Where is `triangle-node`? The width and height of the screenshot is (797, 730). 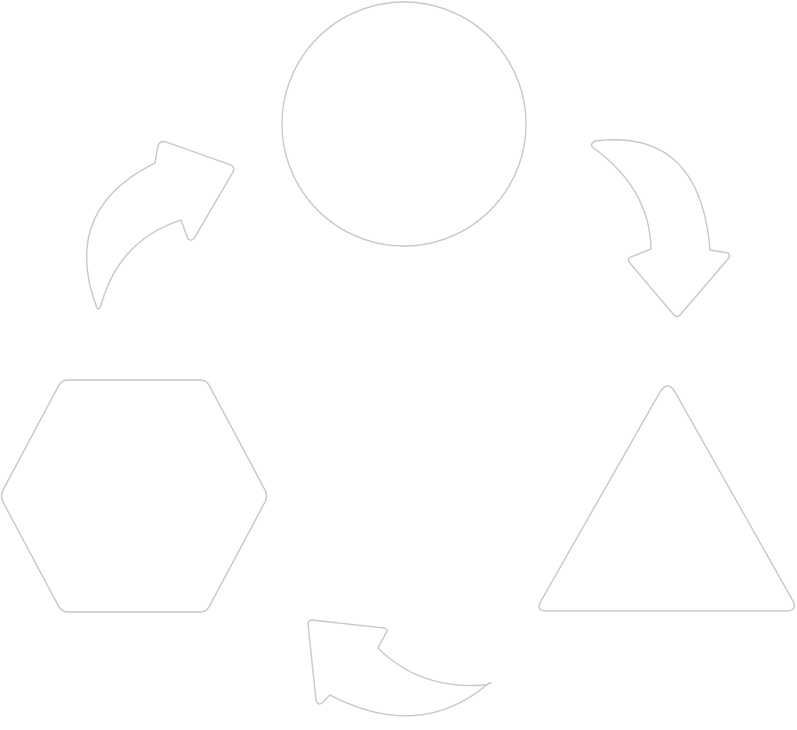 triangle-node is located at coordinates (667, 498).